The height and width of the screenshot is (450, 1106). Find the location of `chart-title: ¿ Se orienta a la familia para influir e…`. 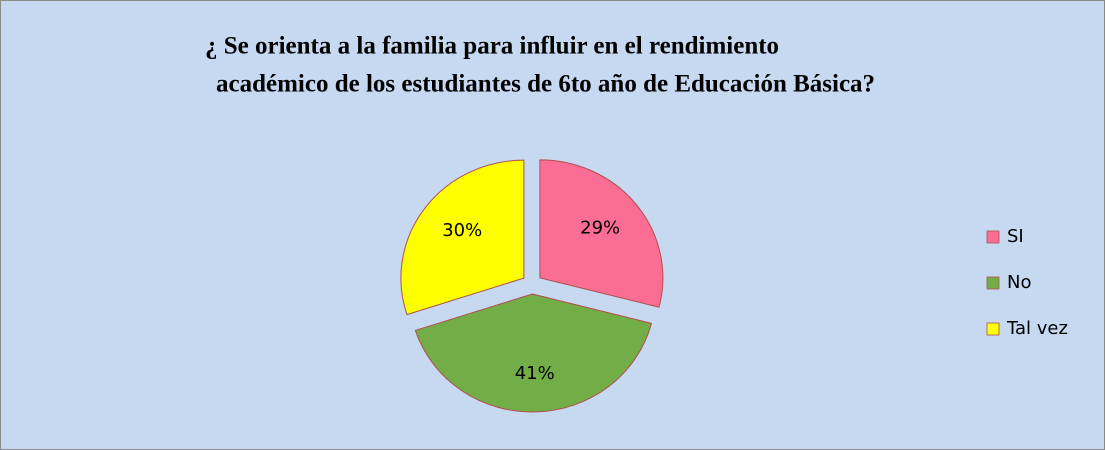

chart-title: ¿ Se orienta a la familia para influir e… is located at coordinates (492, 46).